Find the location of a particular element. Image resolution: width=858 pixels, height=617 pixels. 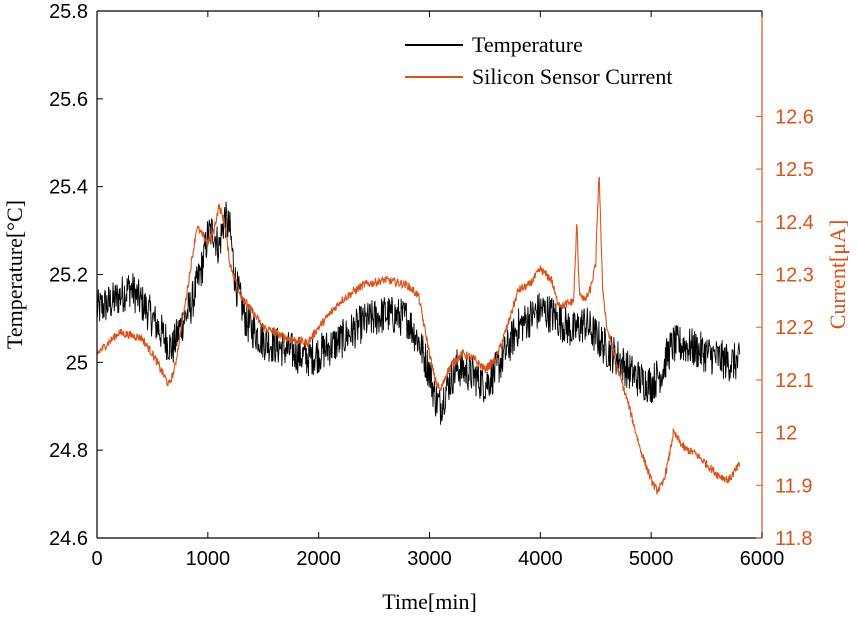

y-right-tick-label: 12.4 is located at coordinates (794, 223).